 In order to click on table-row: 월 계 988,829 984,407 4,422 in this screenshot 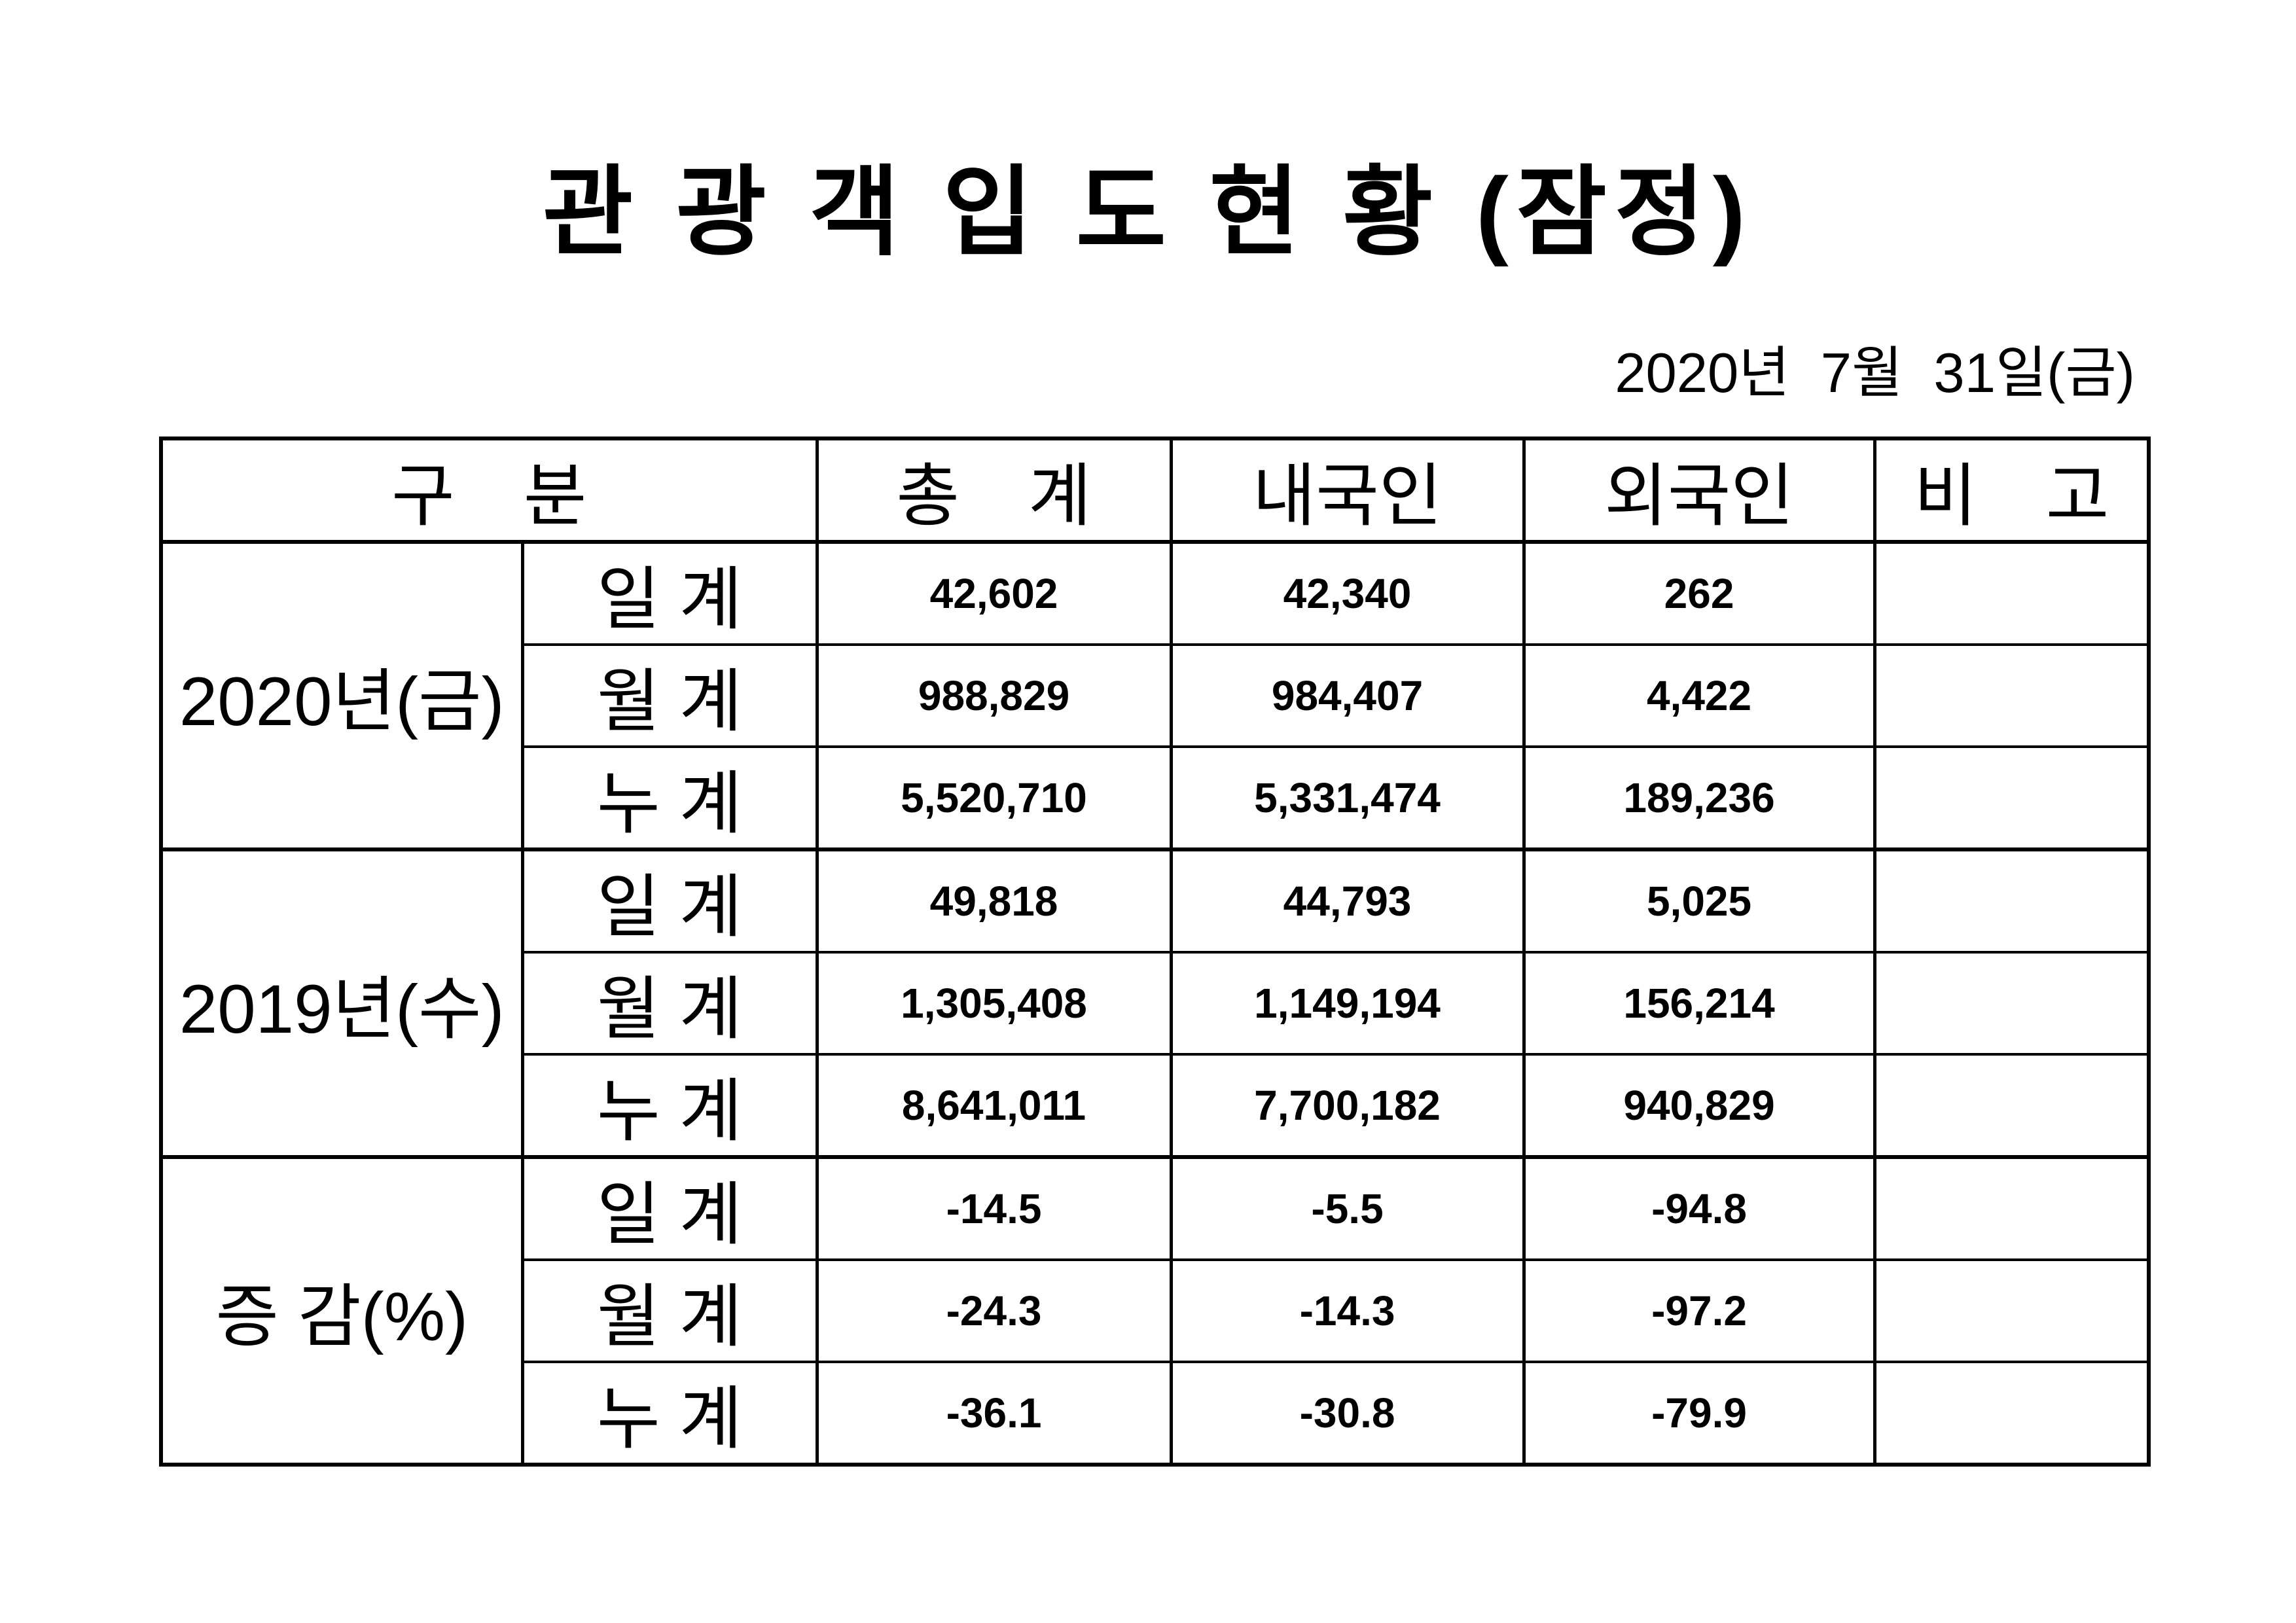, I will do `click(1156, 696)`.